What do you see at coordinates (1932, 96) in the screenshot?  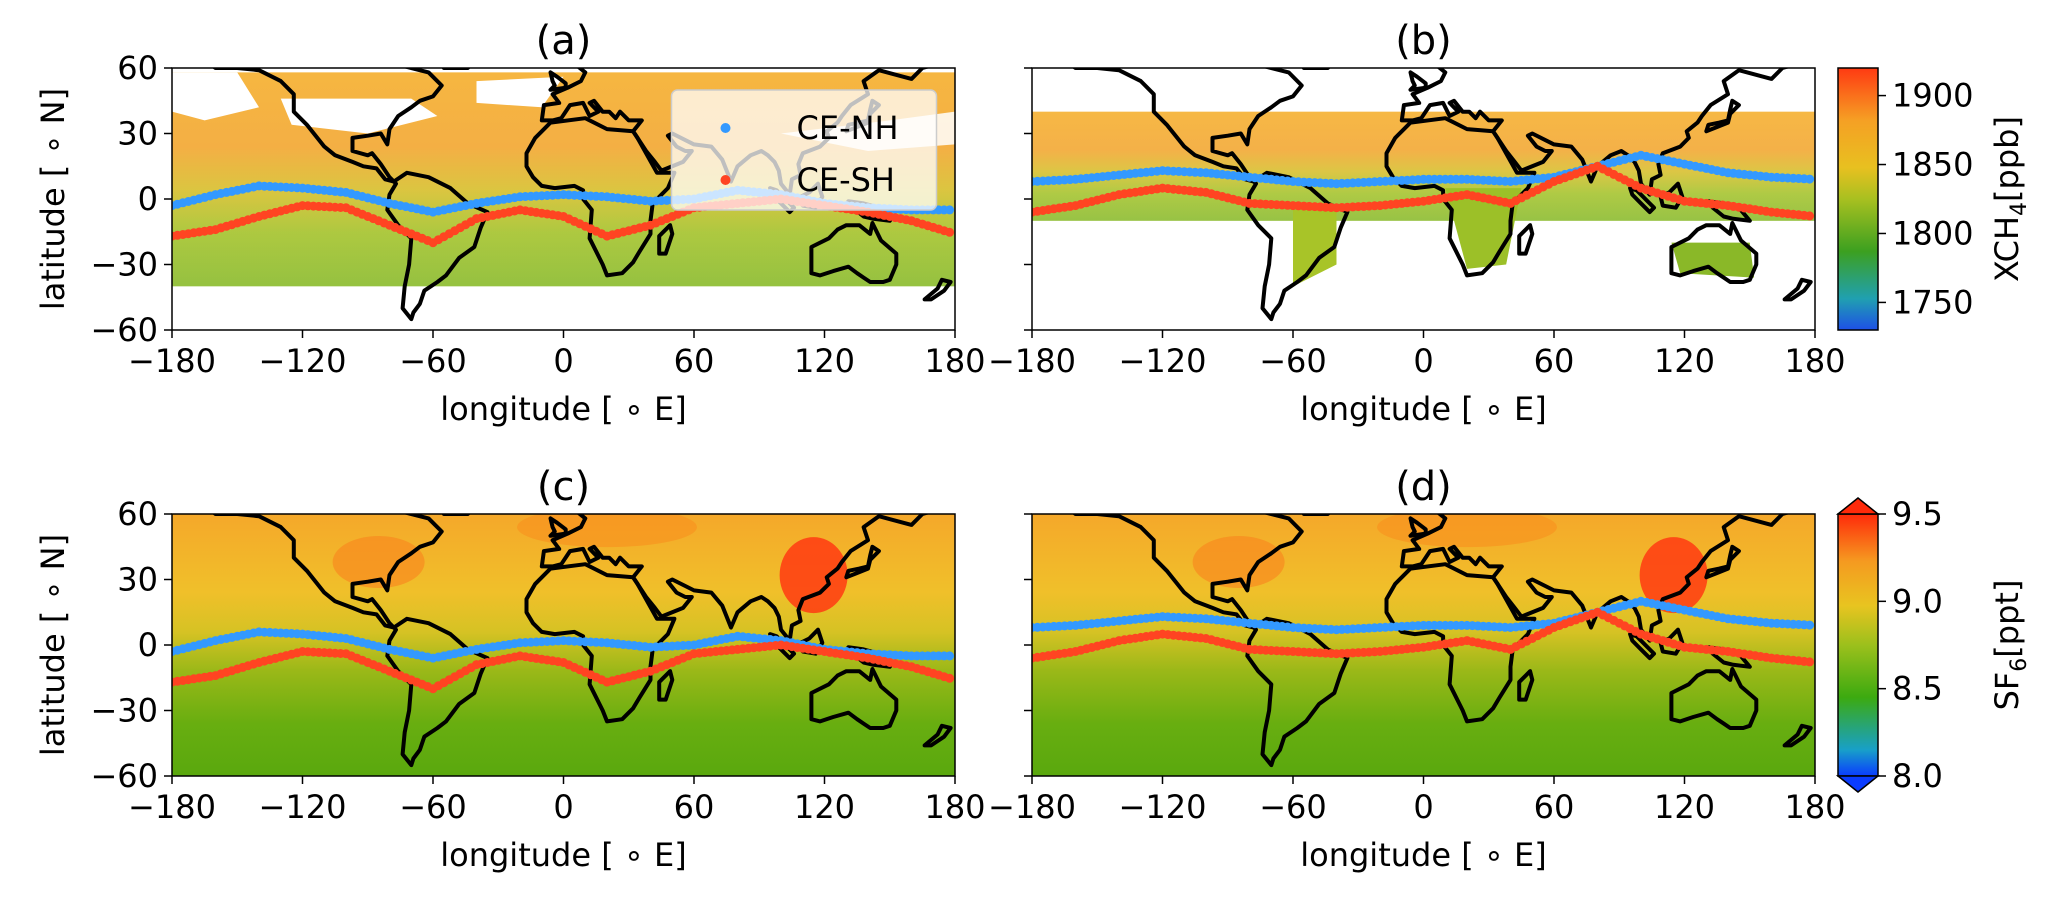 I see `colorbar-tick-label: 1900` at bounding box center [1932, 96].